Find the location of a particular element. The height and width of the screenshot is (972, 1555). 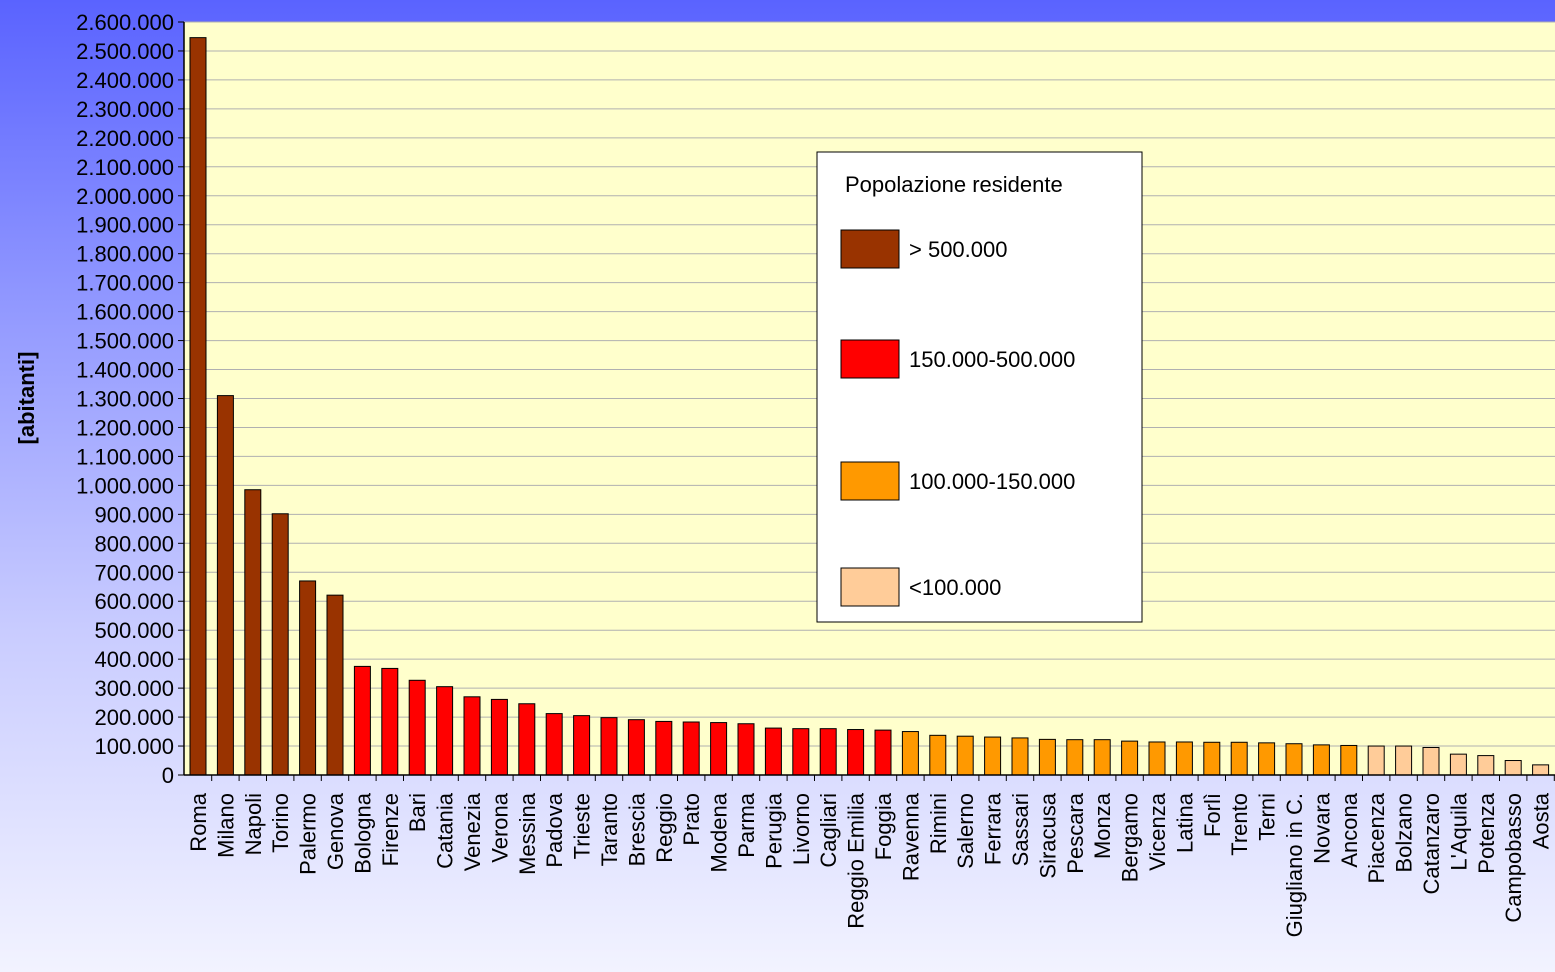

y-tick-label: 500.000 is located at coordinates (134, 630).